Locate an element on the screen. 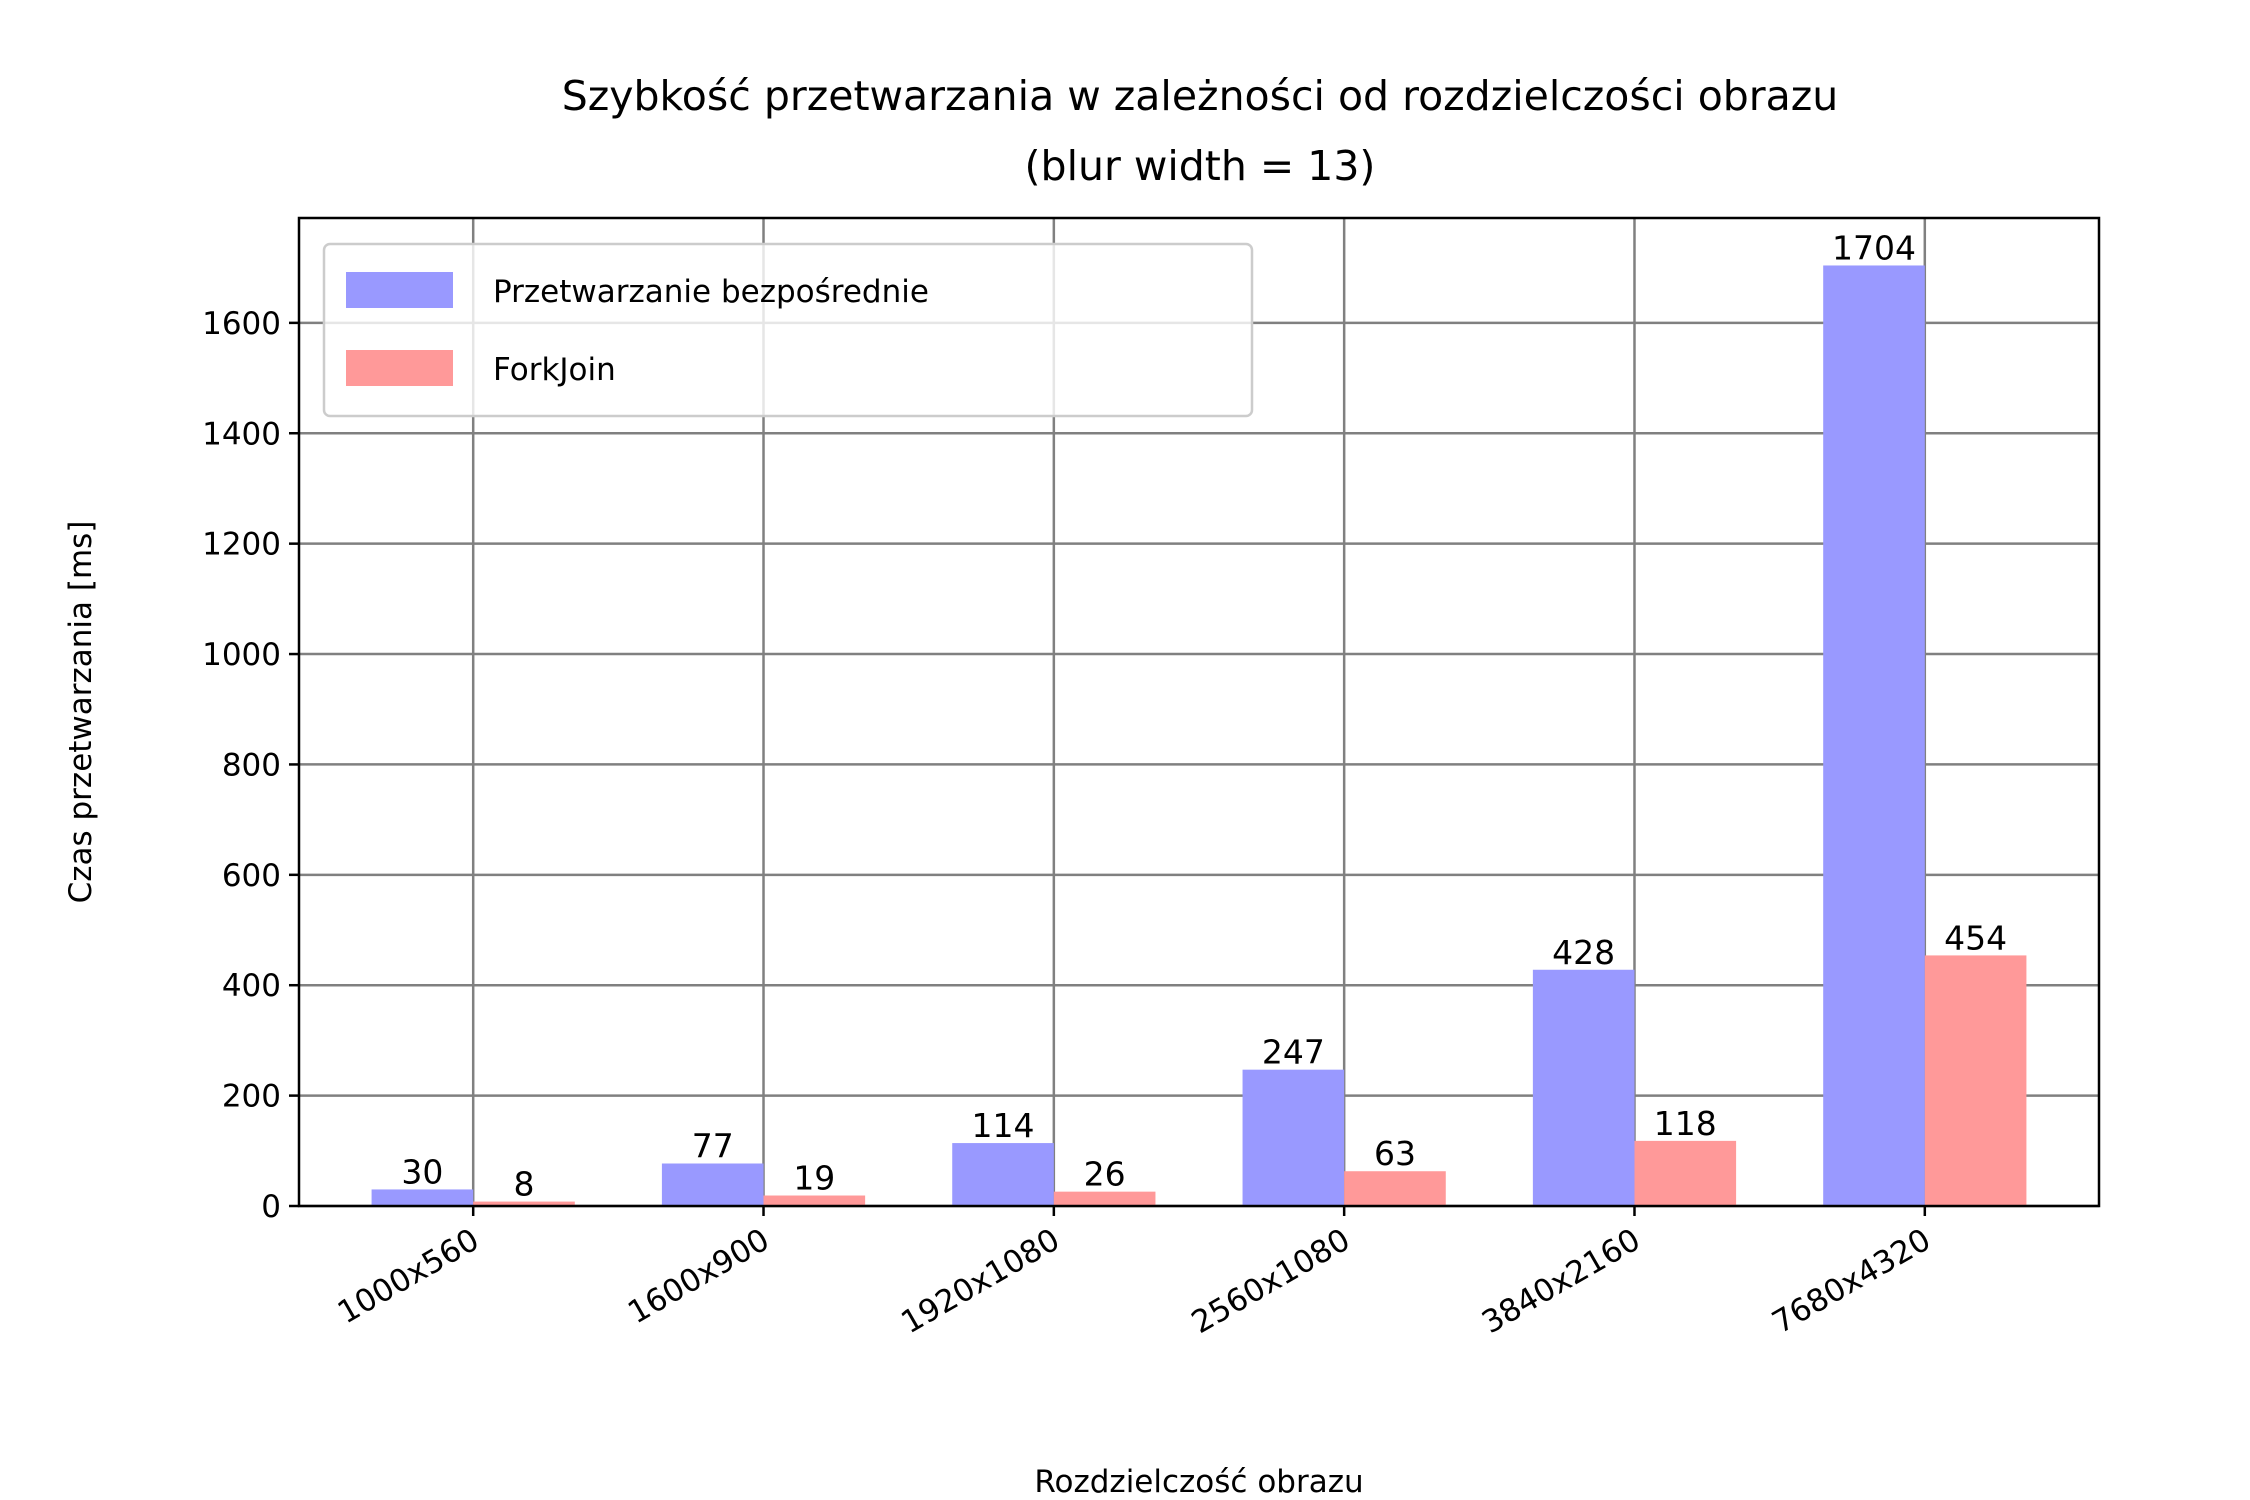  x-axis-label: Rozdzielczość obrazu is located at coordinates (1198, 1482).